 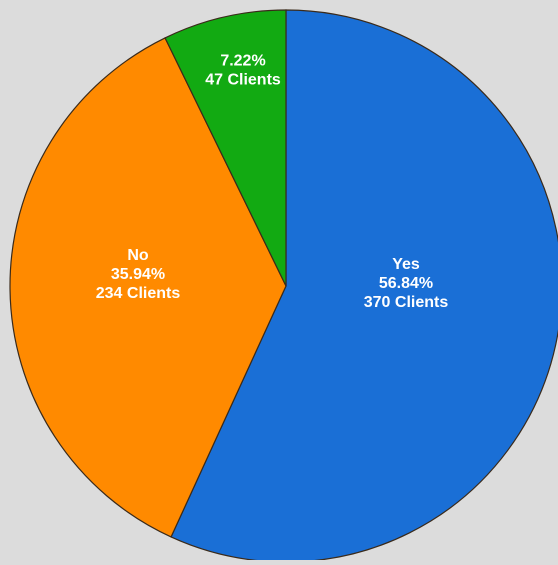 I want to click on slice-percent-label-yes: 56.84%, so click(x=406, y=283).